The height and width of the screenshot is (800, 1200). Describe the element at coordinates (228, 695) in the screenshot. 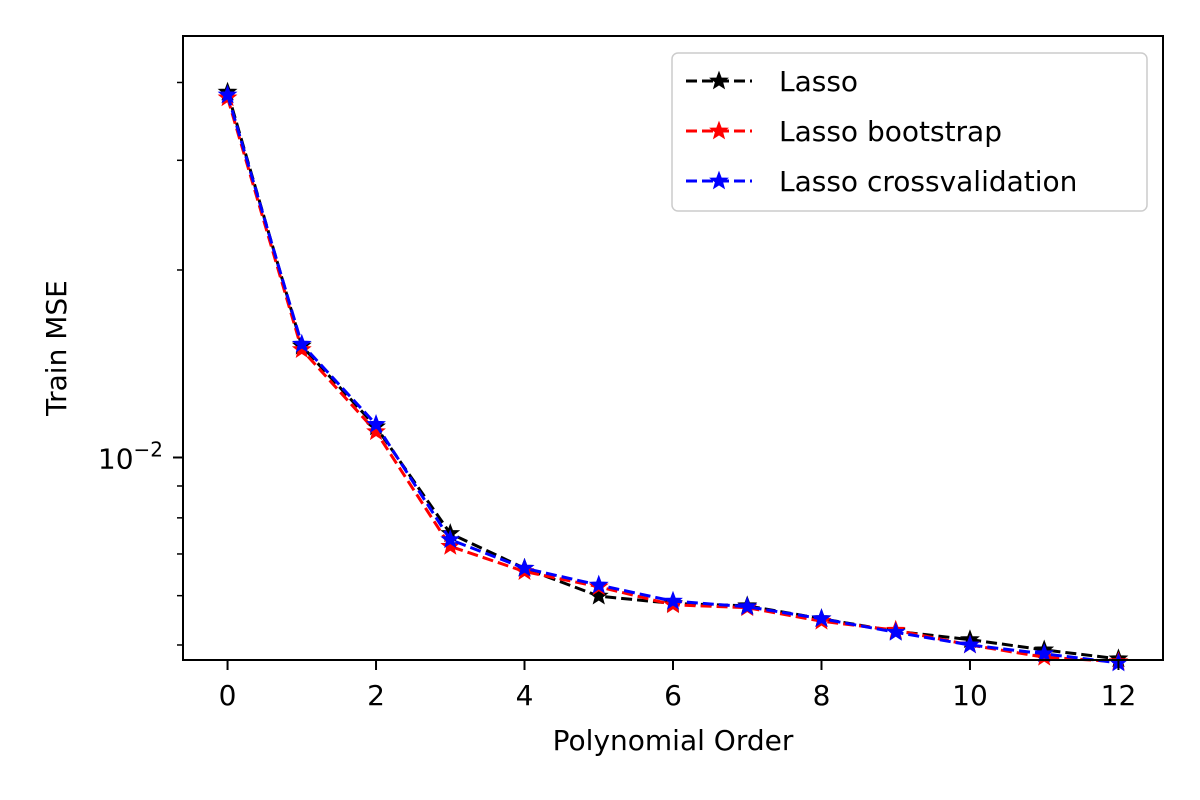

I see `x-tick-label: 0` at that location.